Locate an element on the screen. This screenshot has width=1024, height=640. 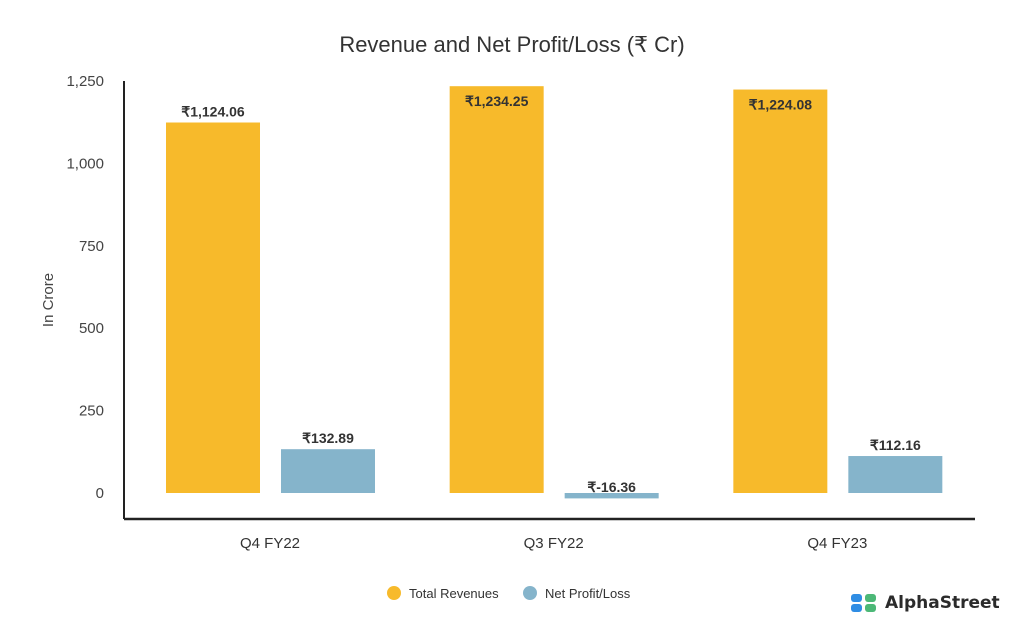
y-tick-label: 500 is located at coordinates (91, 328).